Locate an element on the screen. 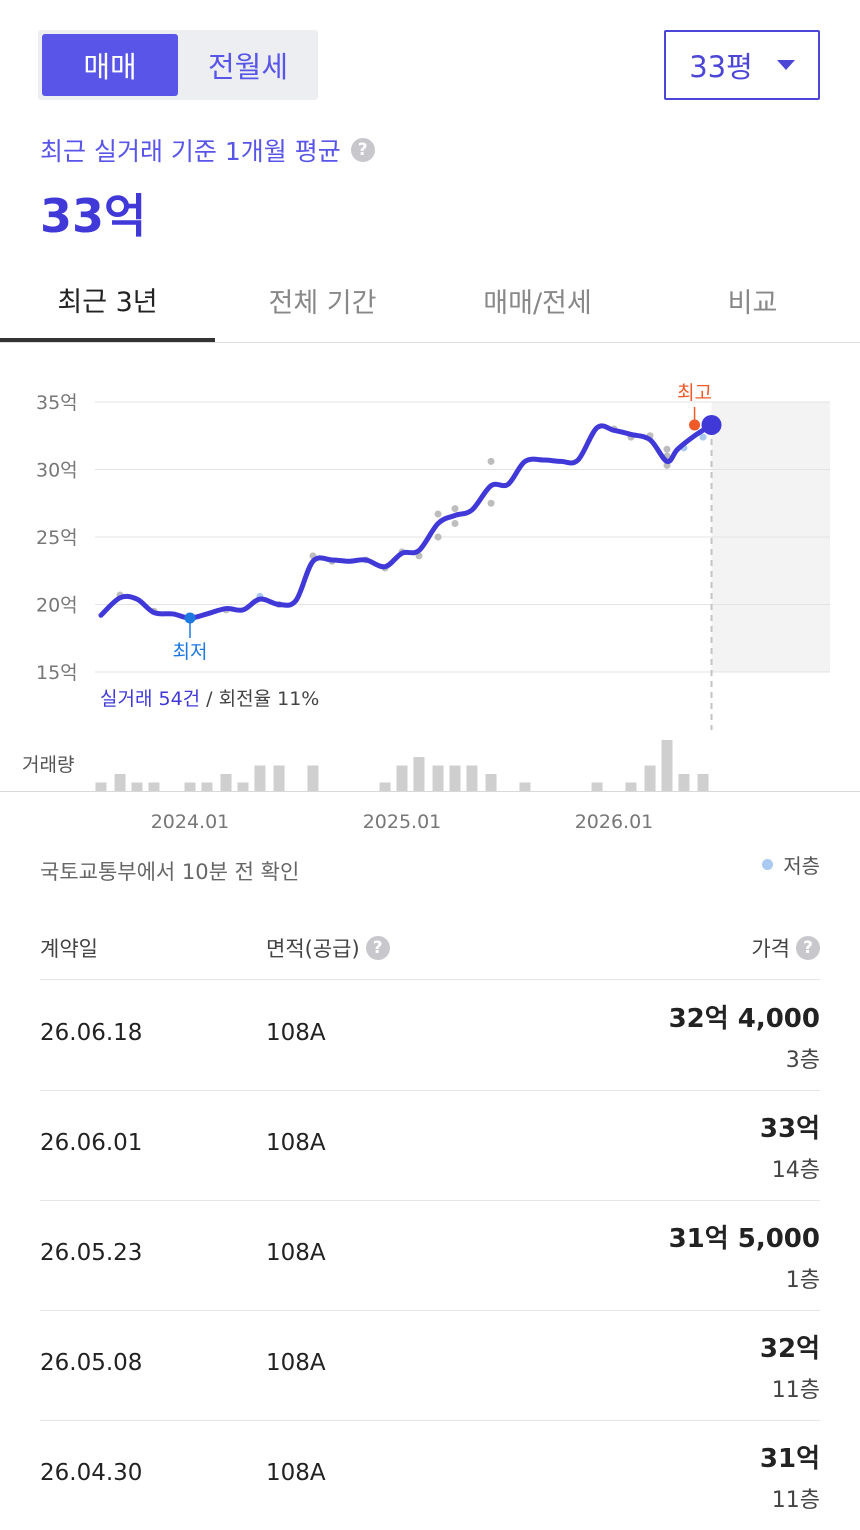 The height and width of the screenshot is (1530, 860). table-row: 26.04.30 108A 31억 11층 is located at coordinates (430, 1475).